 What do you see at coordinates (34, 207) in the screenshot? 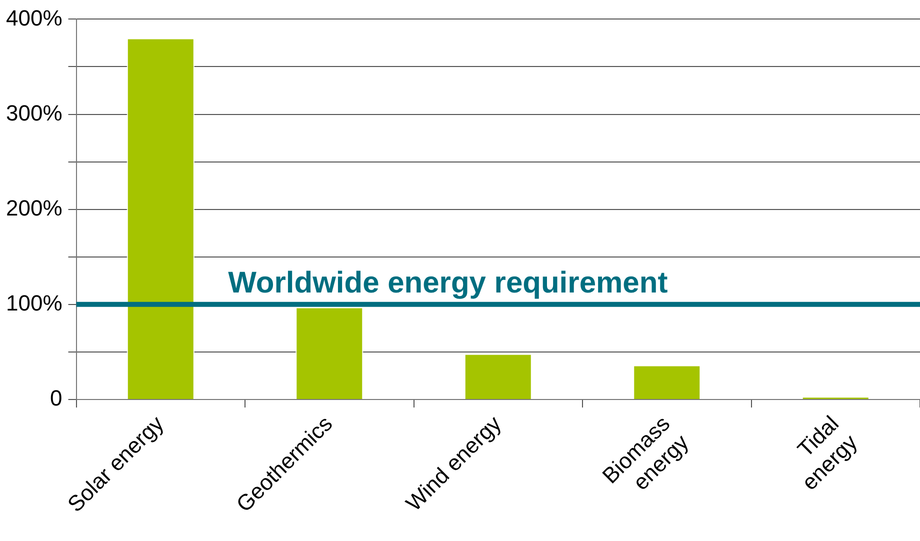
I see `y-tick-label: 200%` at bounding box center [34, 207].